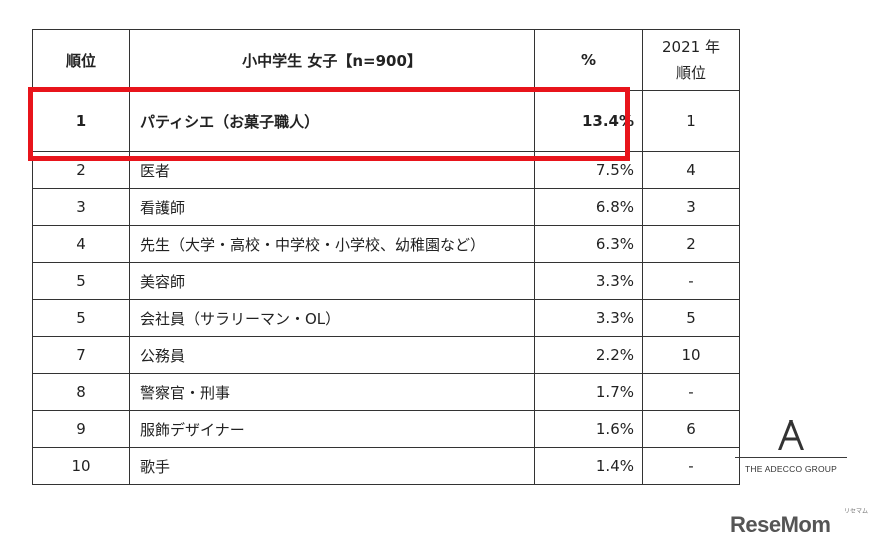 The image size is (880, 558). I want to click on table-header-row: 順位 小中学生 女子【n=900】 % 2021 年 順位, so click(386, 60).